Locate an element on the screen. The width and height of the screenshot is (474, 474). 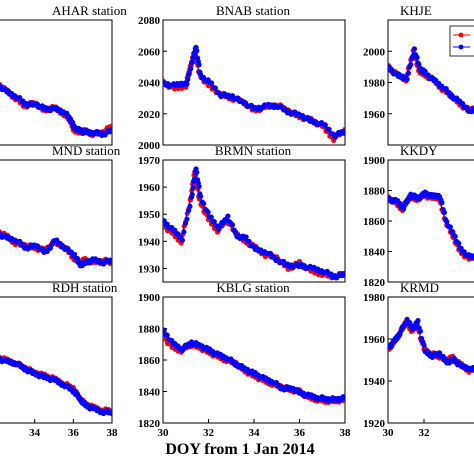
panel-5: BRMN station 1930 1940 1950 1960 1970 is located at coordinates (242, 213).